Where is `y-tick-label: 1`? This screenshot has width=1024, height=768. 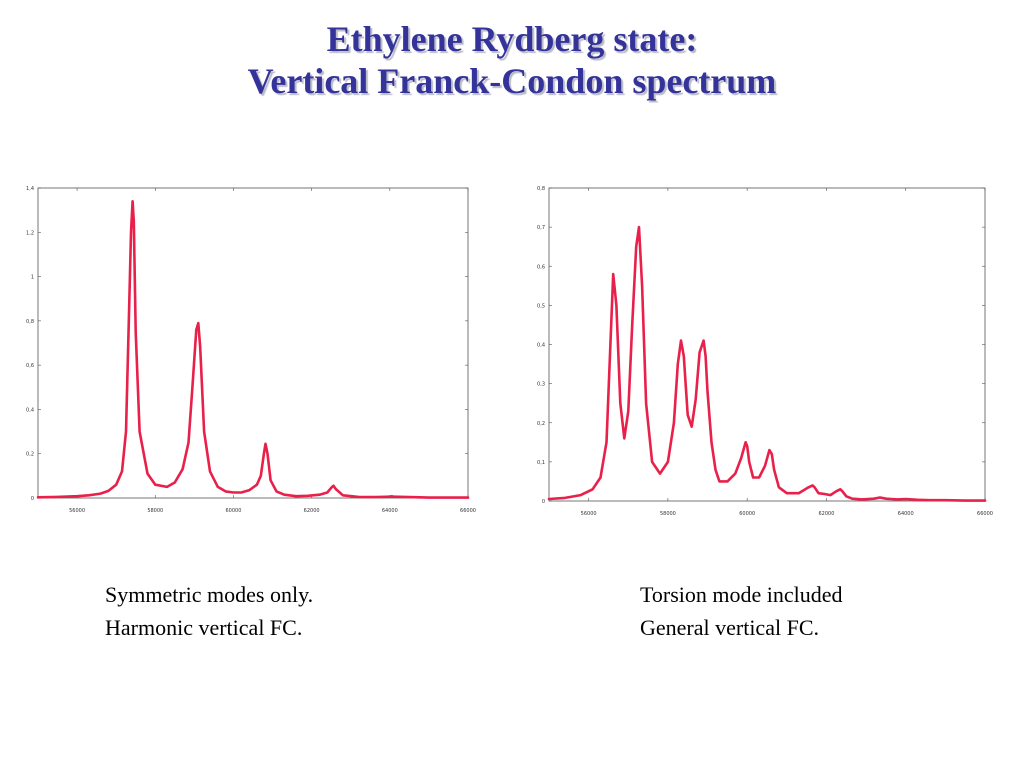
y-tick-label: 1 is located at coordinates (32, 278).